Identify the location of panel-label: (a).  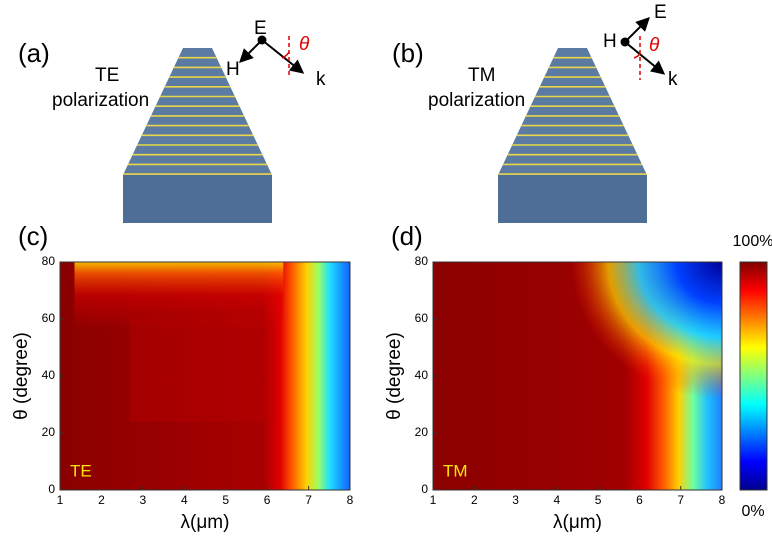
(34, 53).